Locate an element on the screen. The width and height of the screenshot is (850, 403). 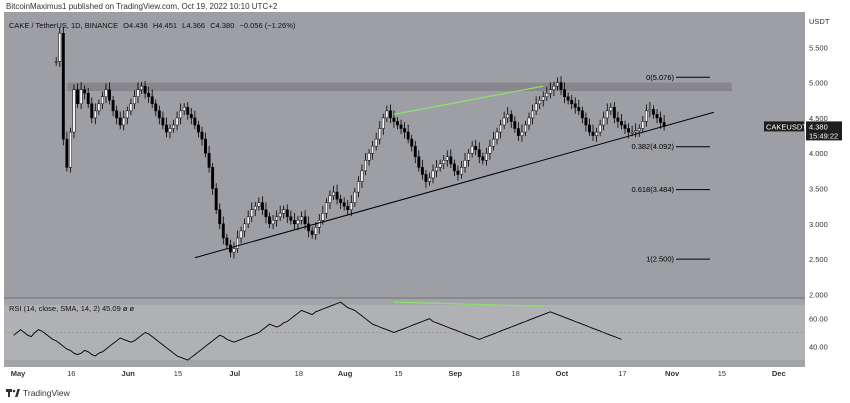
ticker-tag-bg is located at coordinates (784, 126).